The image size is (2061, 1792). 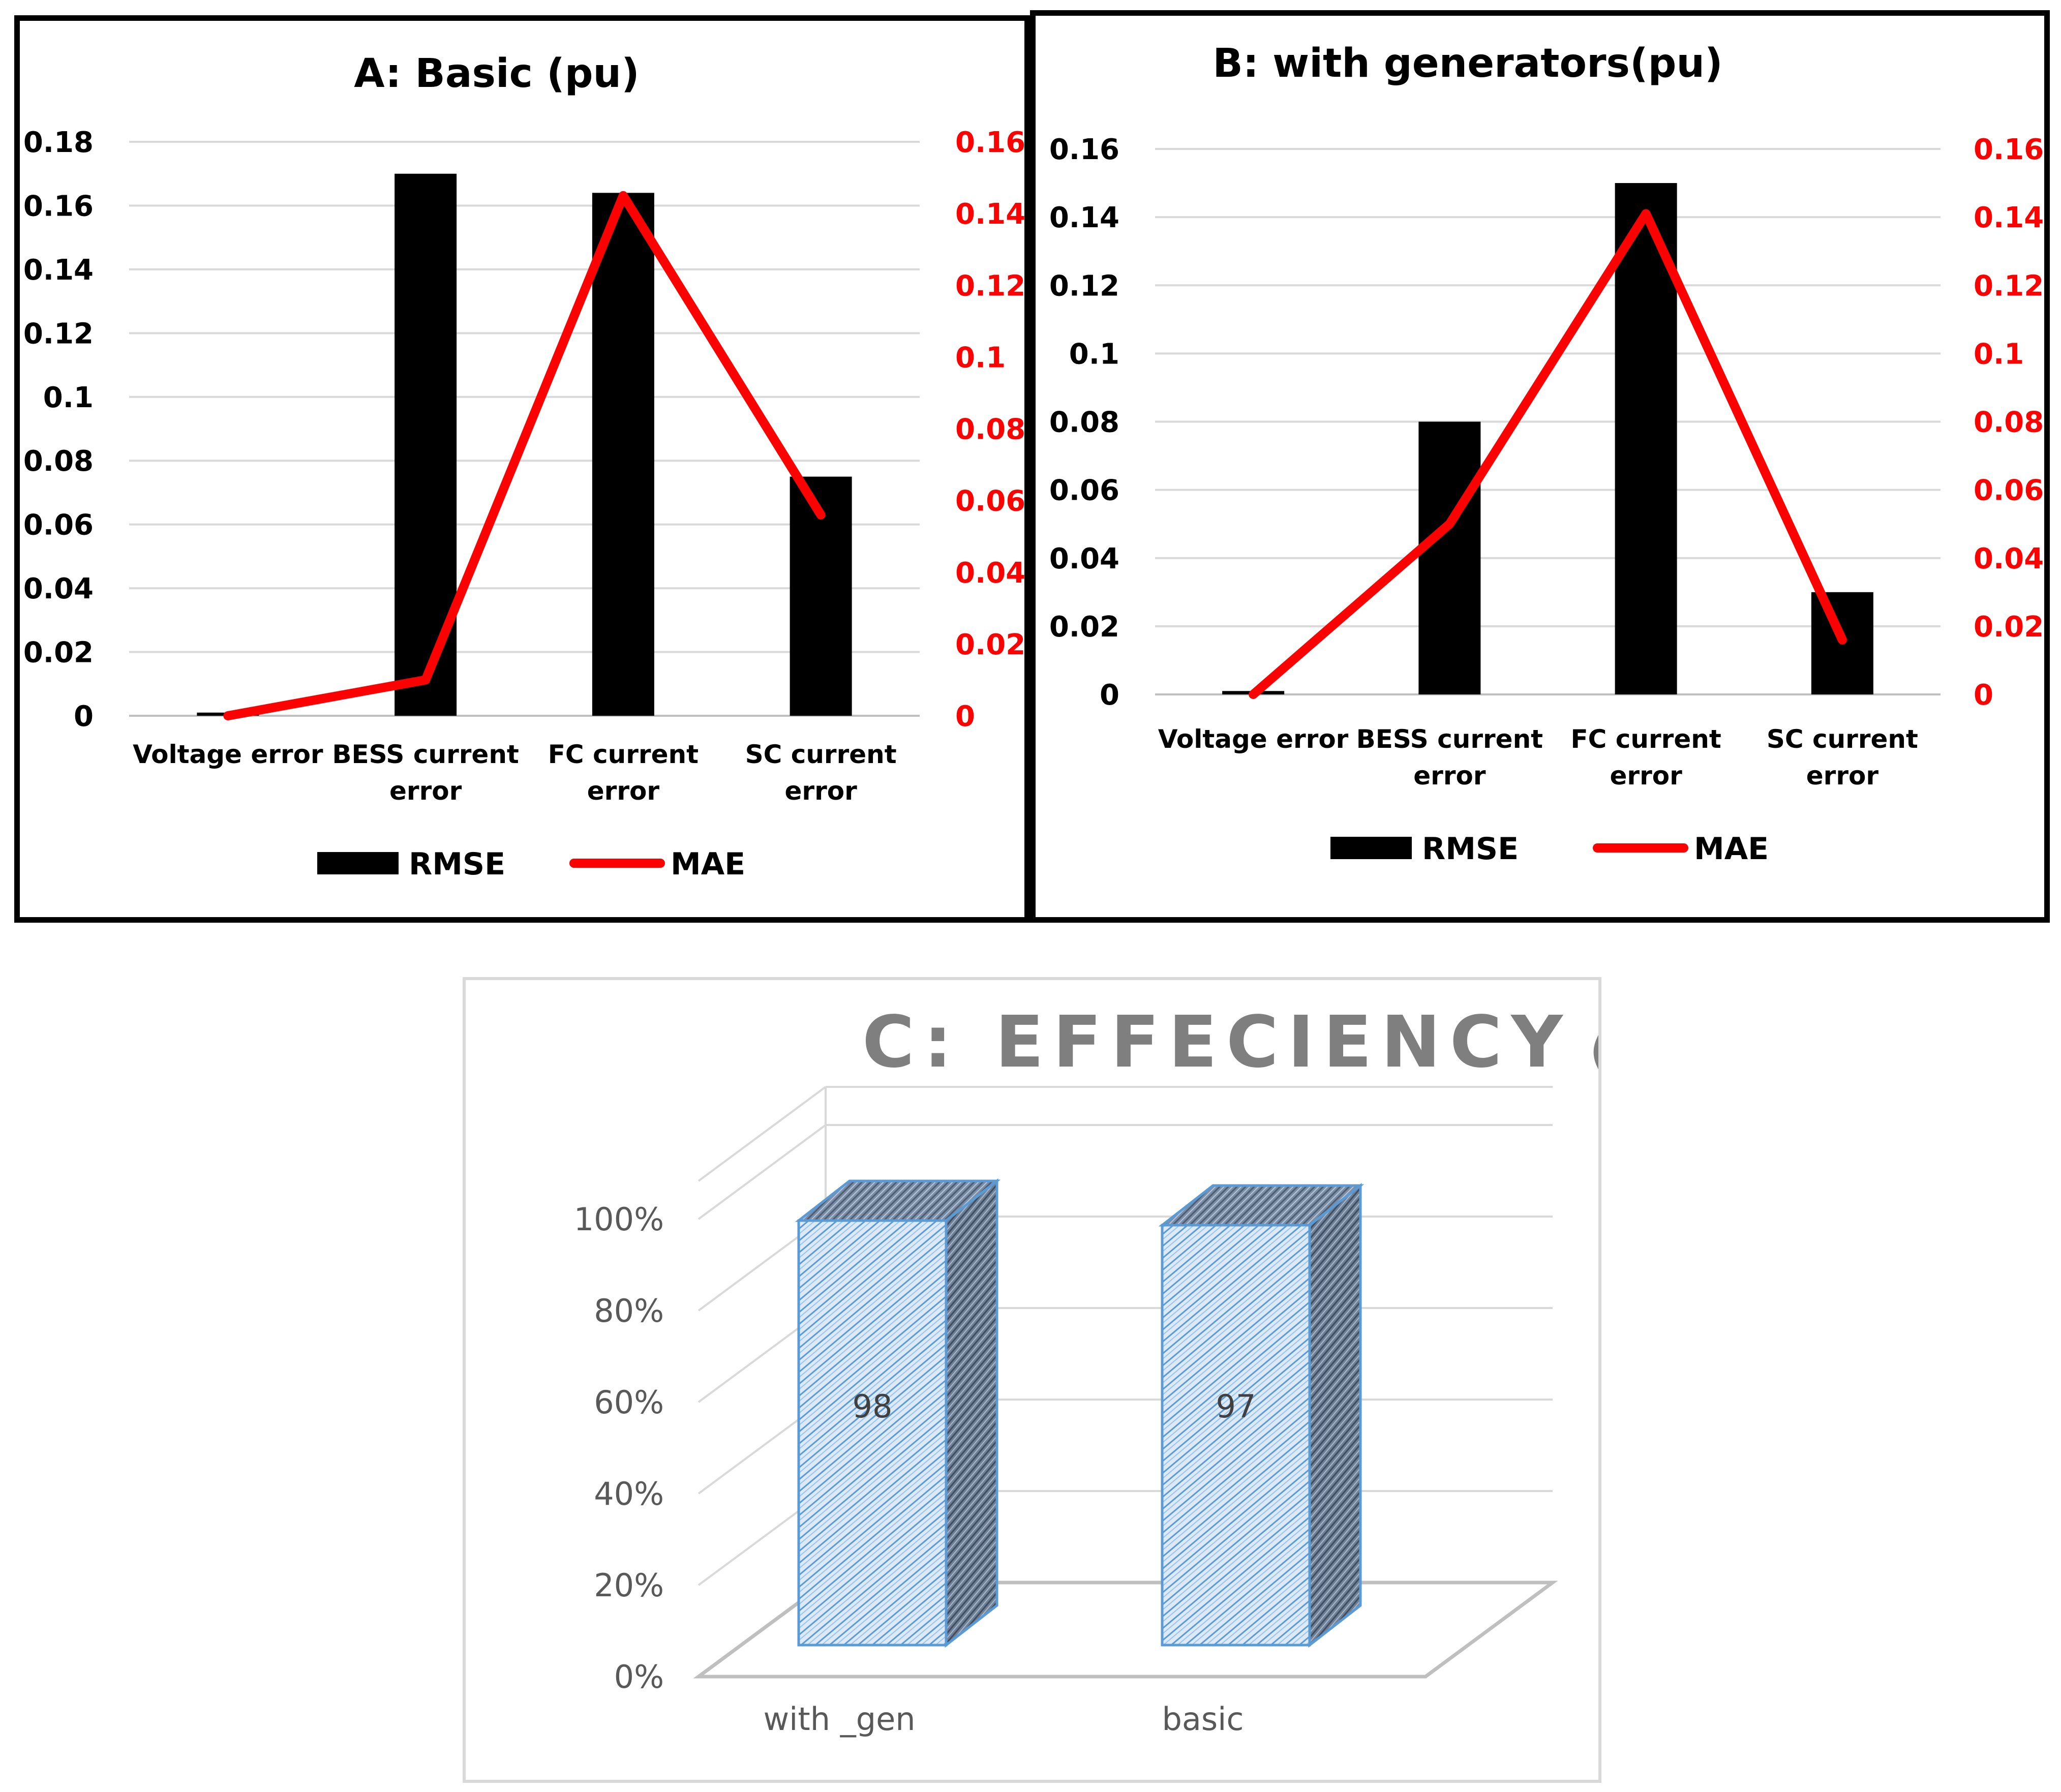 What do you see at coordinates (1594, 1051) in the screenshot?
I see `chart-c-title-unit: (%)` at bounding box center [1594, 1051].